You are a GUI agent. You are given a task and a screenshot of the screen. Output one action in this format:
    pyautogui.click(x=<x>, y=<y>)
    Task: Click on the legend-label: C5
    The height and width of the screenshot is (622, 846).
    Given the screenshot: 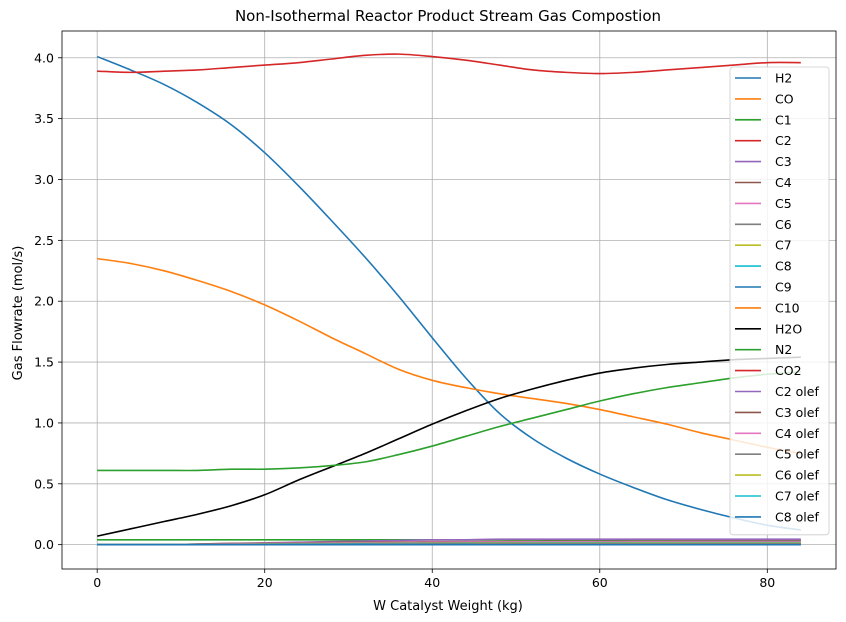 What is the action you would take?
    pyautogui.click(x=783, y=203)
    